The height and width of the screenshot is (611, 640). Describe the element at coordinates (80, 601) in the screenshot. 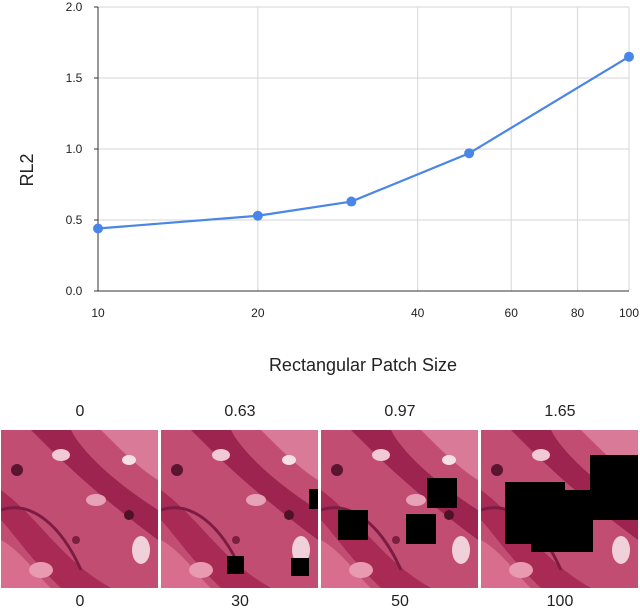

I see `tile-bottom-label: 0` at that location.